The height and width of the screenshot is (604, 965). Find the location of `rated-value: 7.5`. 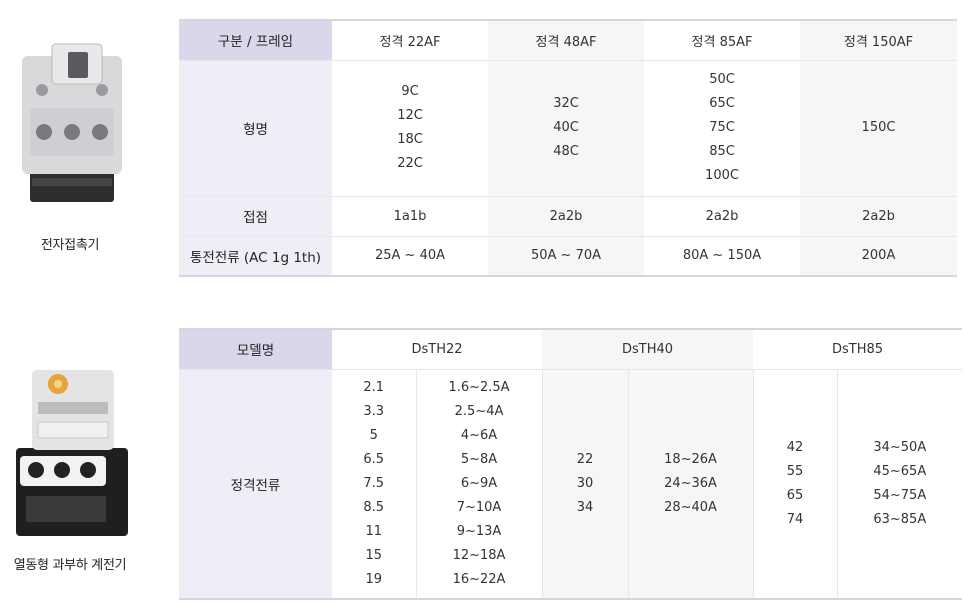

rated-value: 7.5 is located at coordinates (374, 483).